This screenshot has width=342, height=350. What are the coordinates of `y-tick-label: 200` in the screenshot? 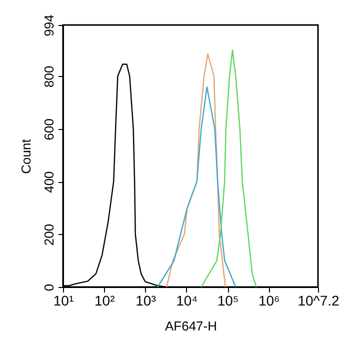 It's located at (49, 235).